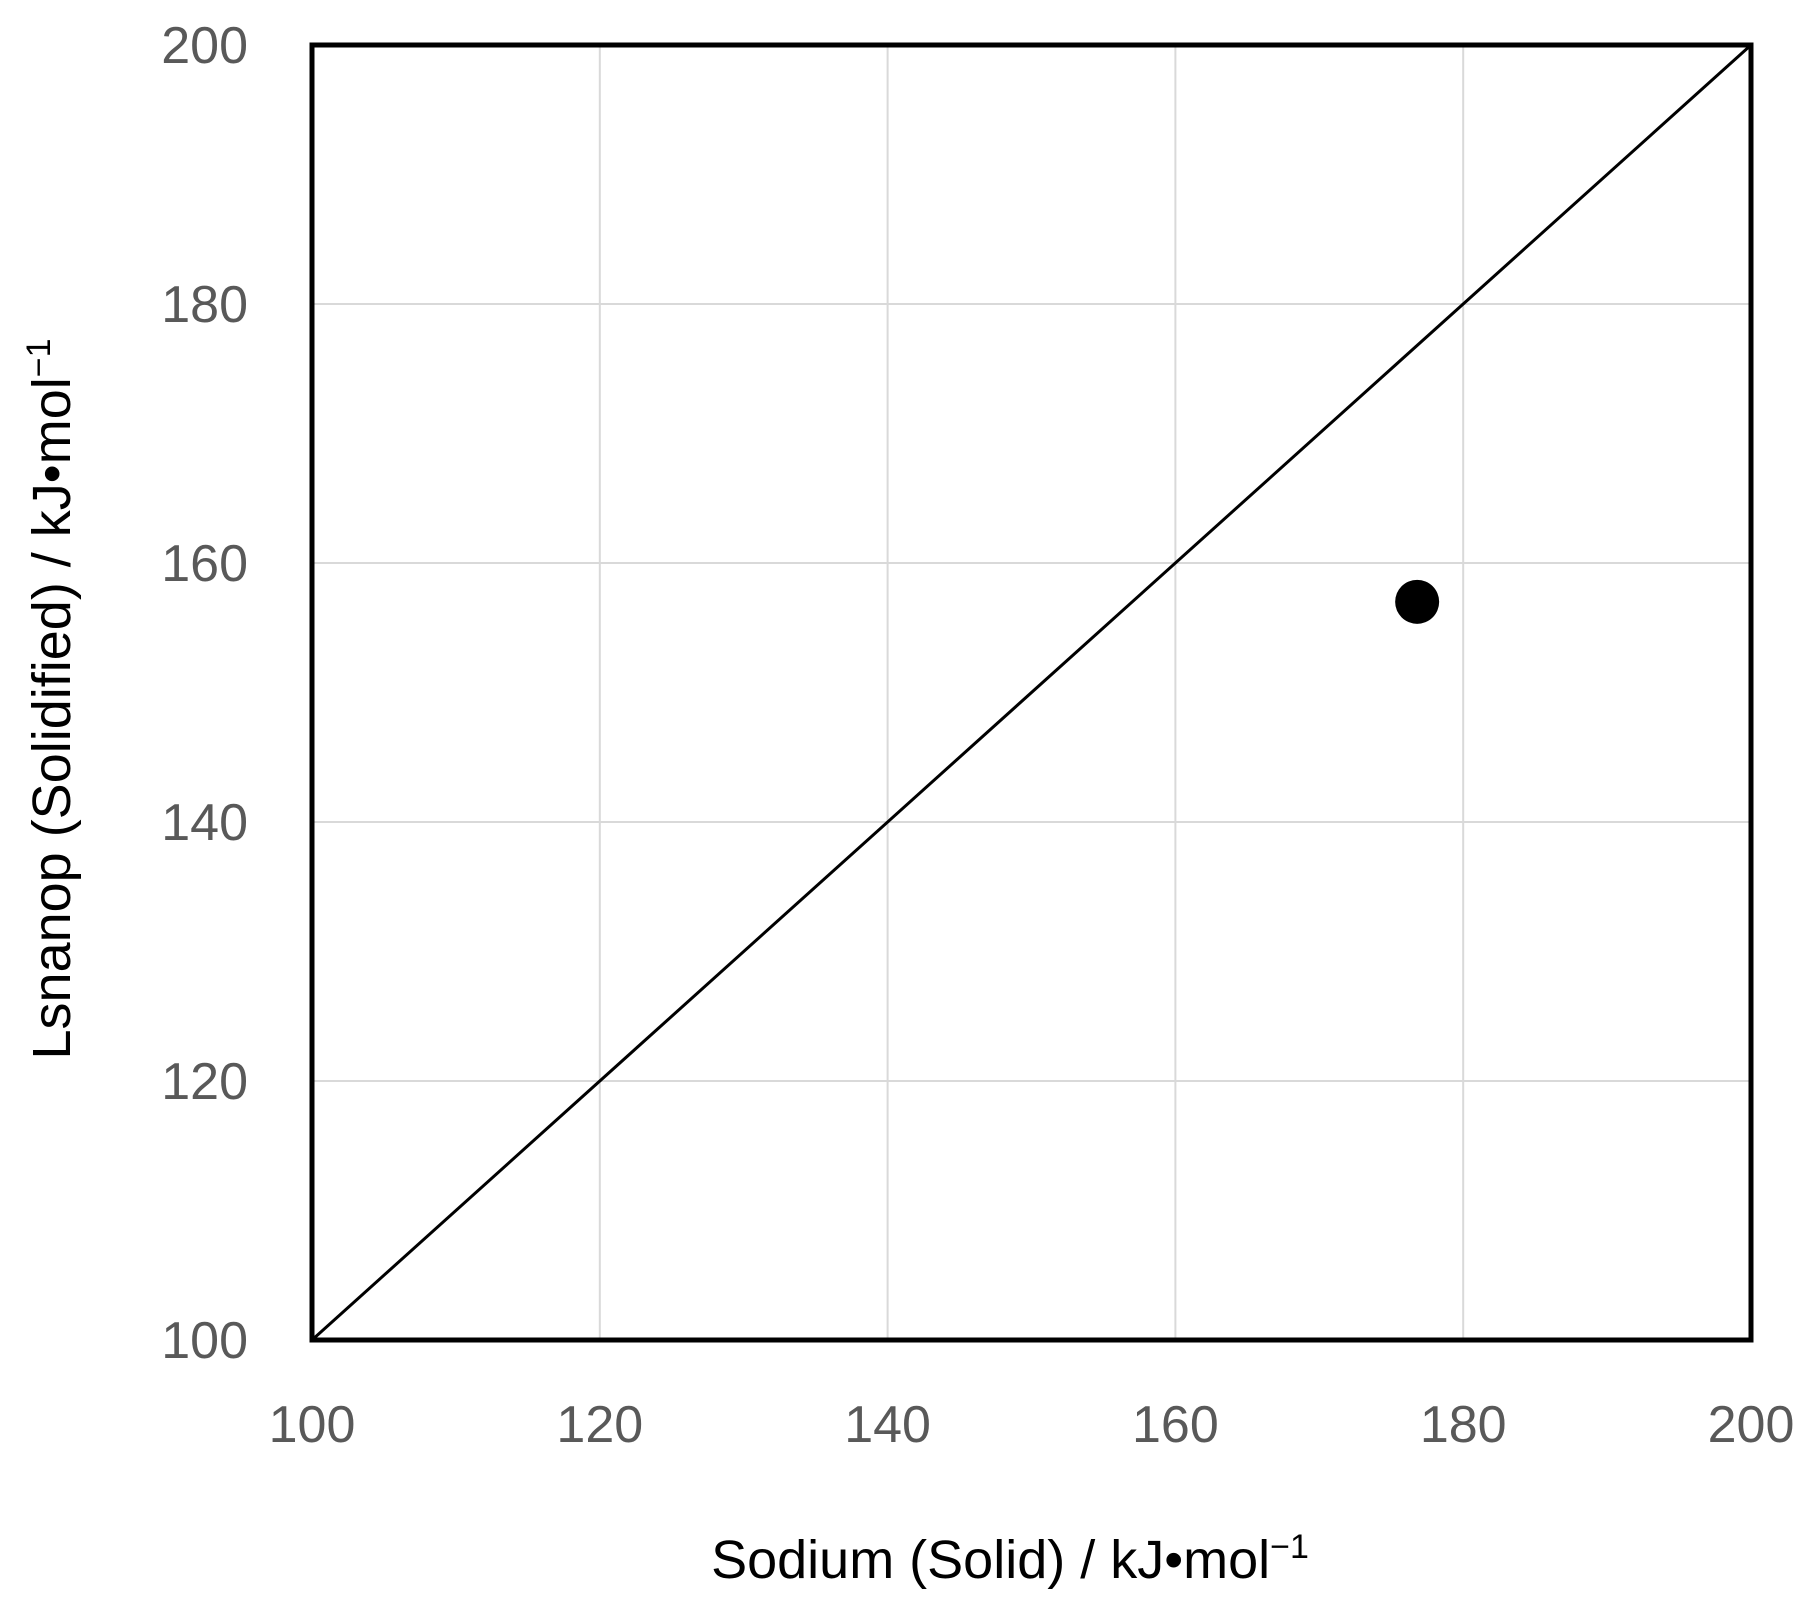 The height and width of the screenshot is (1613, 1804). Describe the element at coordinates (204, 1082) in the screenshot. I see `y-tick-label: 120` at that location.